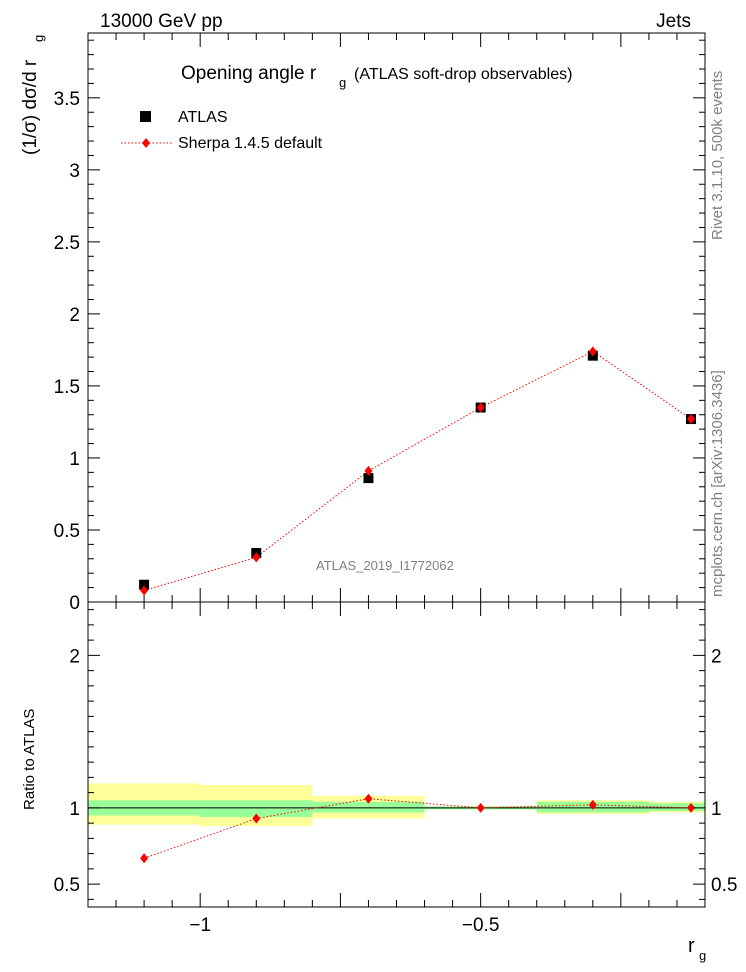 The width and height of the screenshot is (746, 972). I want to click on main-ylabel-sub: g, so click(38, 38).